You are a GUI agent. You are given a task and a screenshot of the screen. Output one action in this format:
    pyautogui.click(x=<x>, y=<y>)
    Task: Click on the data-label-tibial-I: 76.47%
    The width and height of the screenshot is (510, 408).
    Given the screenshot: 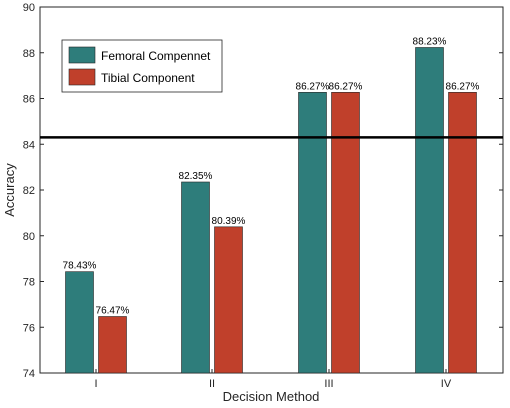 What is the action you would take?
    pyautogui.click(x=113, y=310)
    